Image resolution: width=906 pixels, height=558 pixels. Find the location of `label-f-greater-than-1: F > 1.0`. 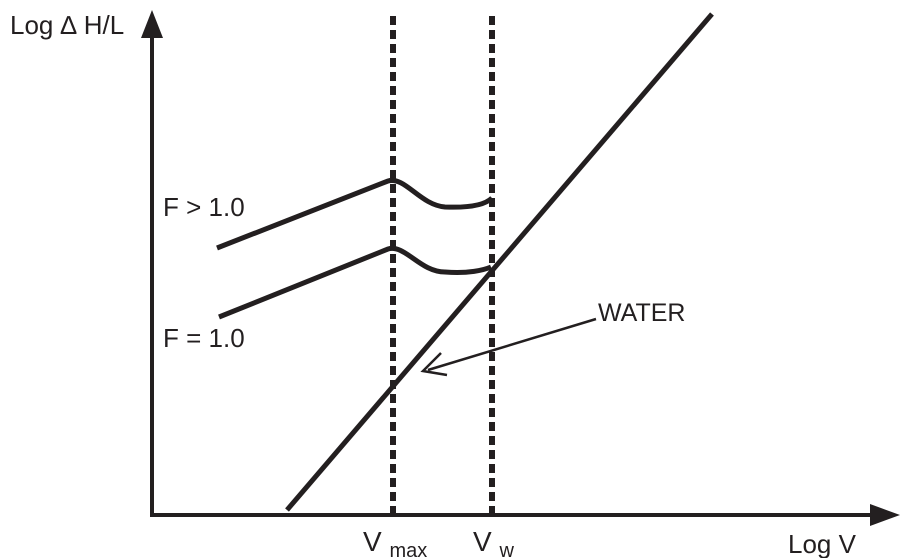

label-f-greater-than-1: F > 1.0 is located at coordinates (204, 207).